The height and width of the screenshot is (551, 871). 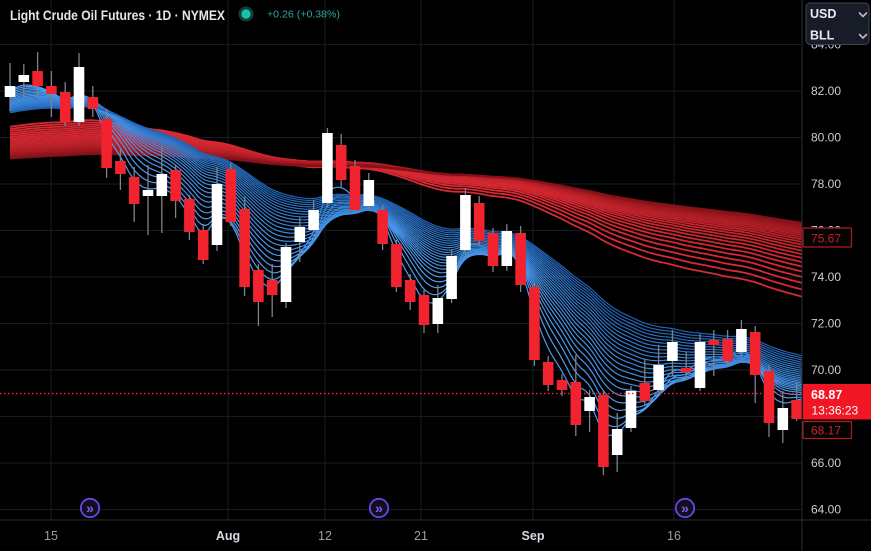 What do you see at coordinates (826, 430) in the screenshot?
I see `svg-text: 68.17` at bounding box center [826, 430].